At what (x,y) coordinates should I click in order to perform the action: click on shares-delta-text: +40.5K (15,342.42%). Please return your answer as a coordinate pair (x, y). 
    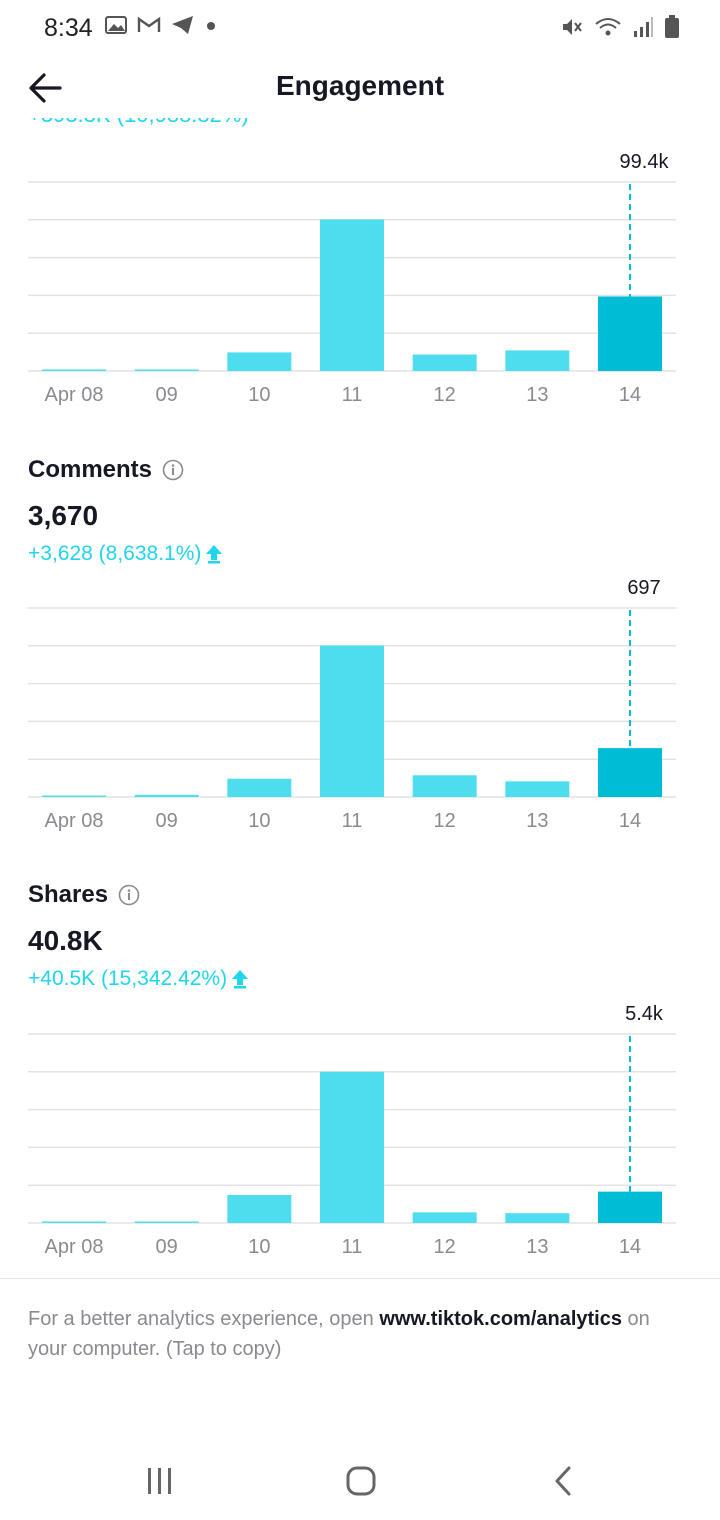
    Looking at the image, I should click on (128, 978).